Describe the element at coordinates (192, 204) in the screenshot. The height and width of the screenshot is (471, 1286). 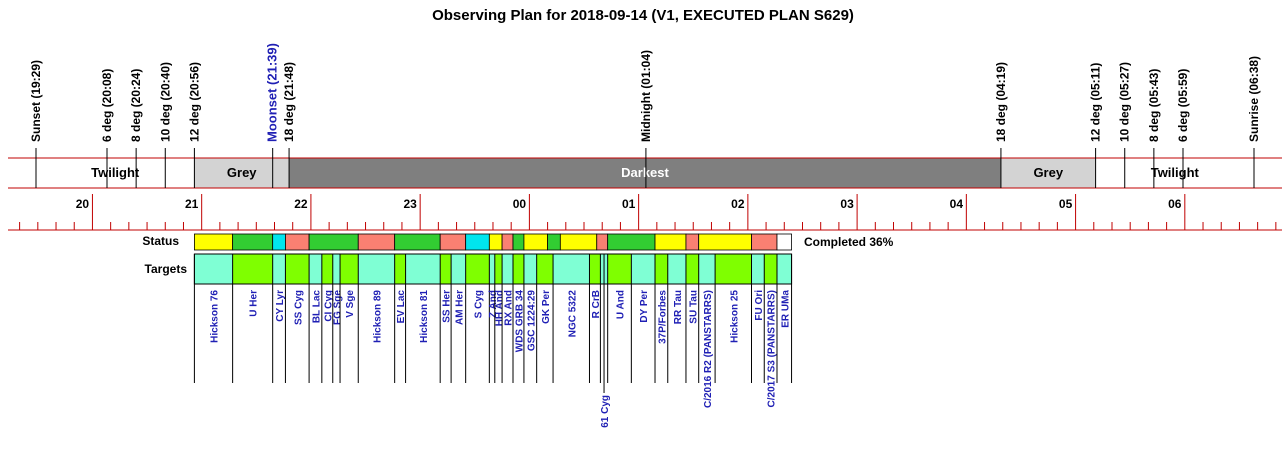
I see `hour-tick-label: 21` at that location.